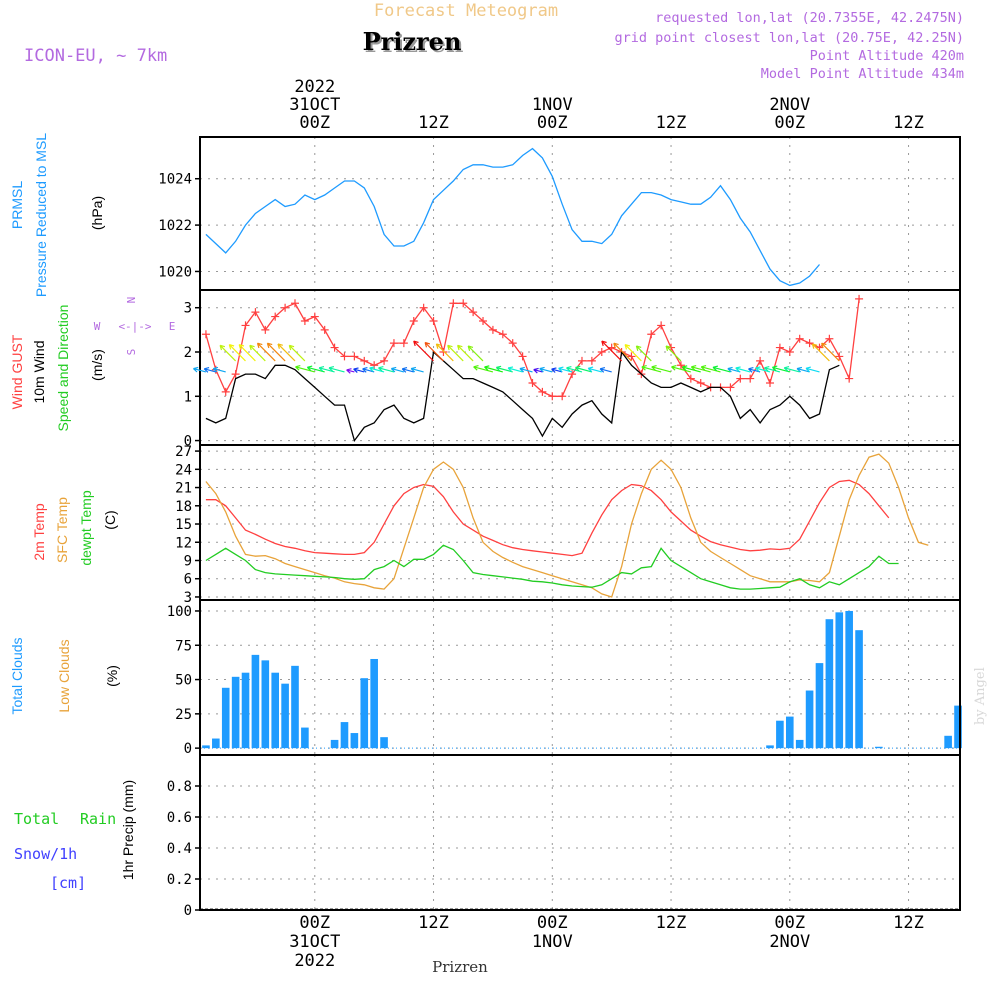 This screenshot has height=1000, width=1000. I want to click on precip-rain-label: Rain, so click(98, 819).